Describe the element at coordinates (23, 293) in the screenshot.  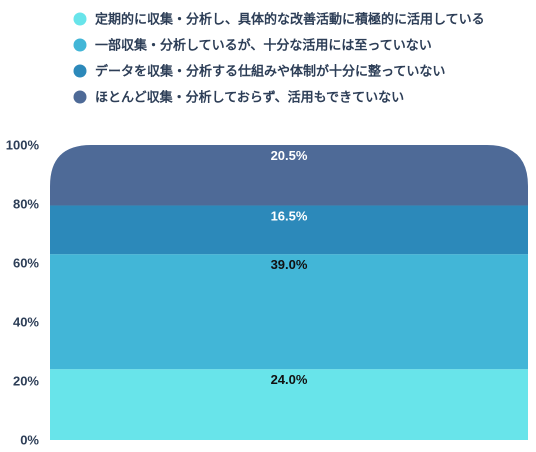
I see `y-axis-ticks: 0% 20% 40% 60% 80% 100%` at that location.